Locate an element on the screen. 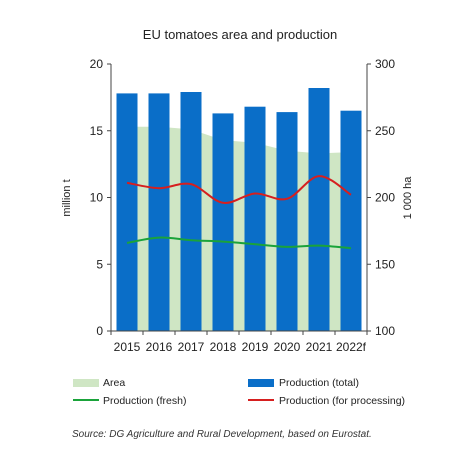 The height and width of the screenshot is (450, 468). x-tick-label-2019: 2019 is located at coordinates (255, 347).